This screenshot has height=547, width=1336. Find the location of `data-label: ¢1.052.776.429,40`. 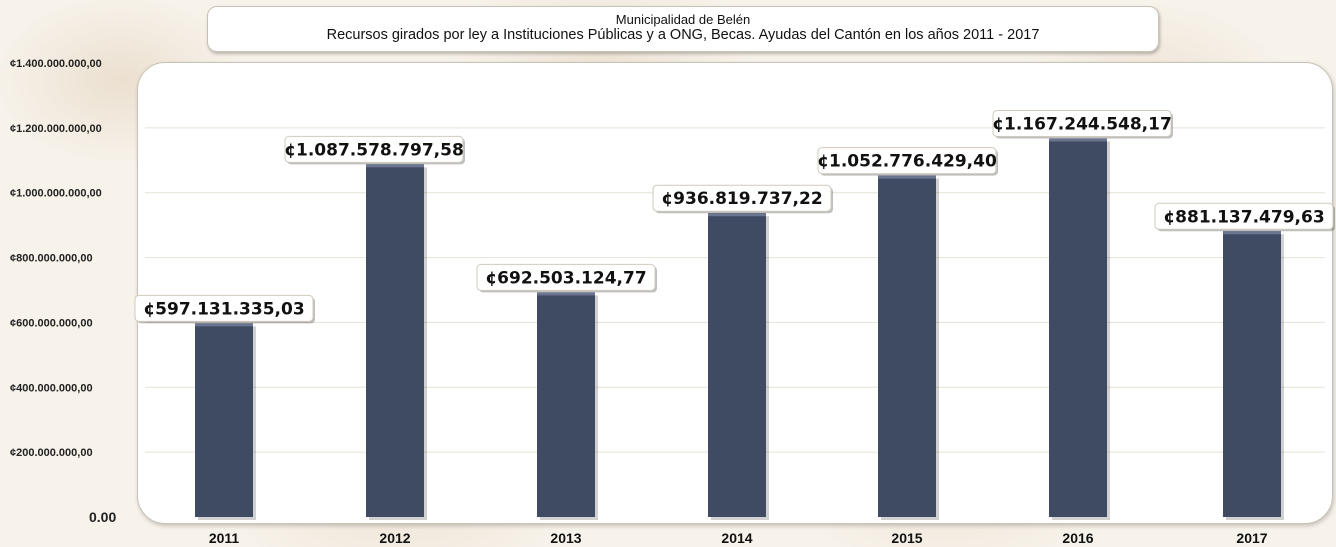

data-label: ¢1.052.776.429,40 is located at coordinates (907, 162).